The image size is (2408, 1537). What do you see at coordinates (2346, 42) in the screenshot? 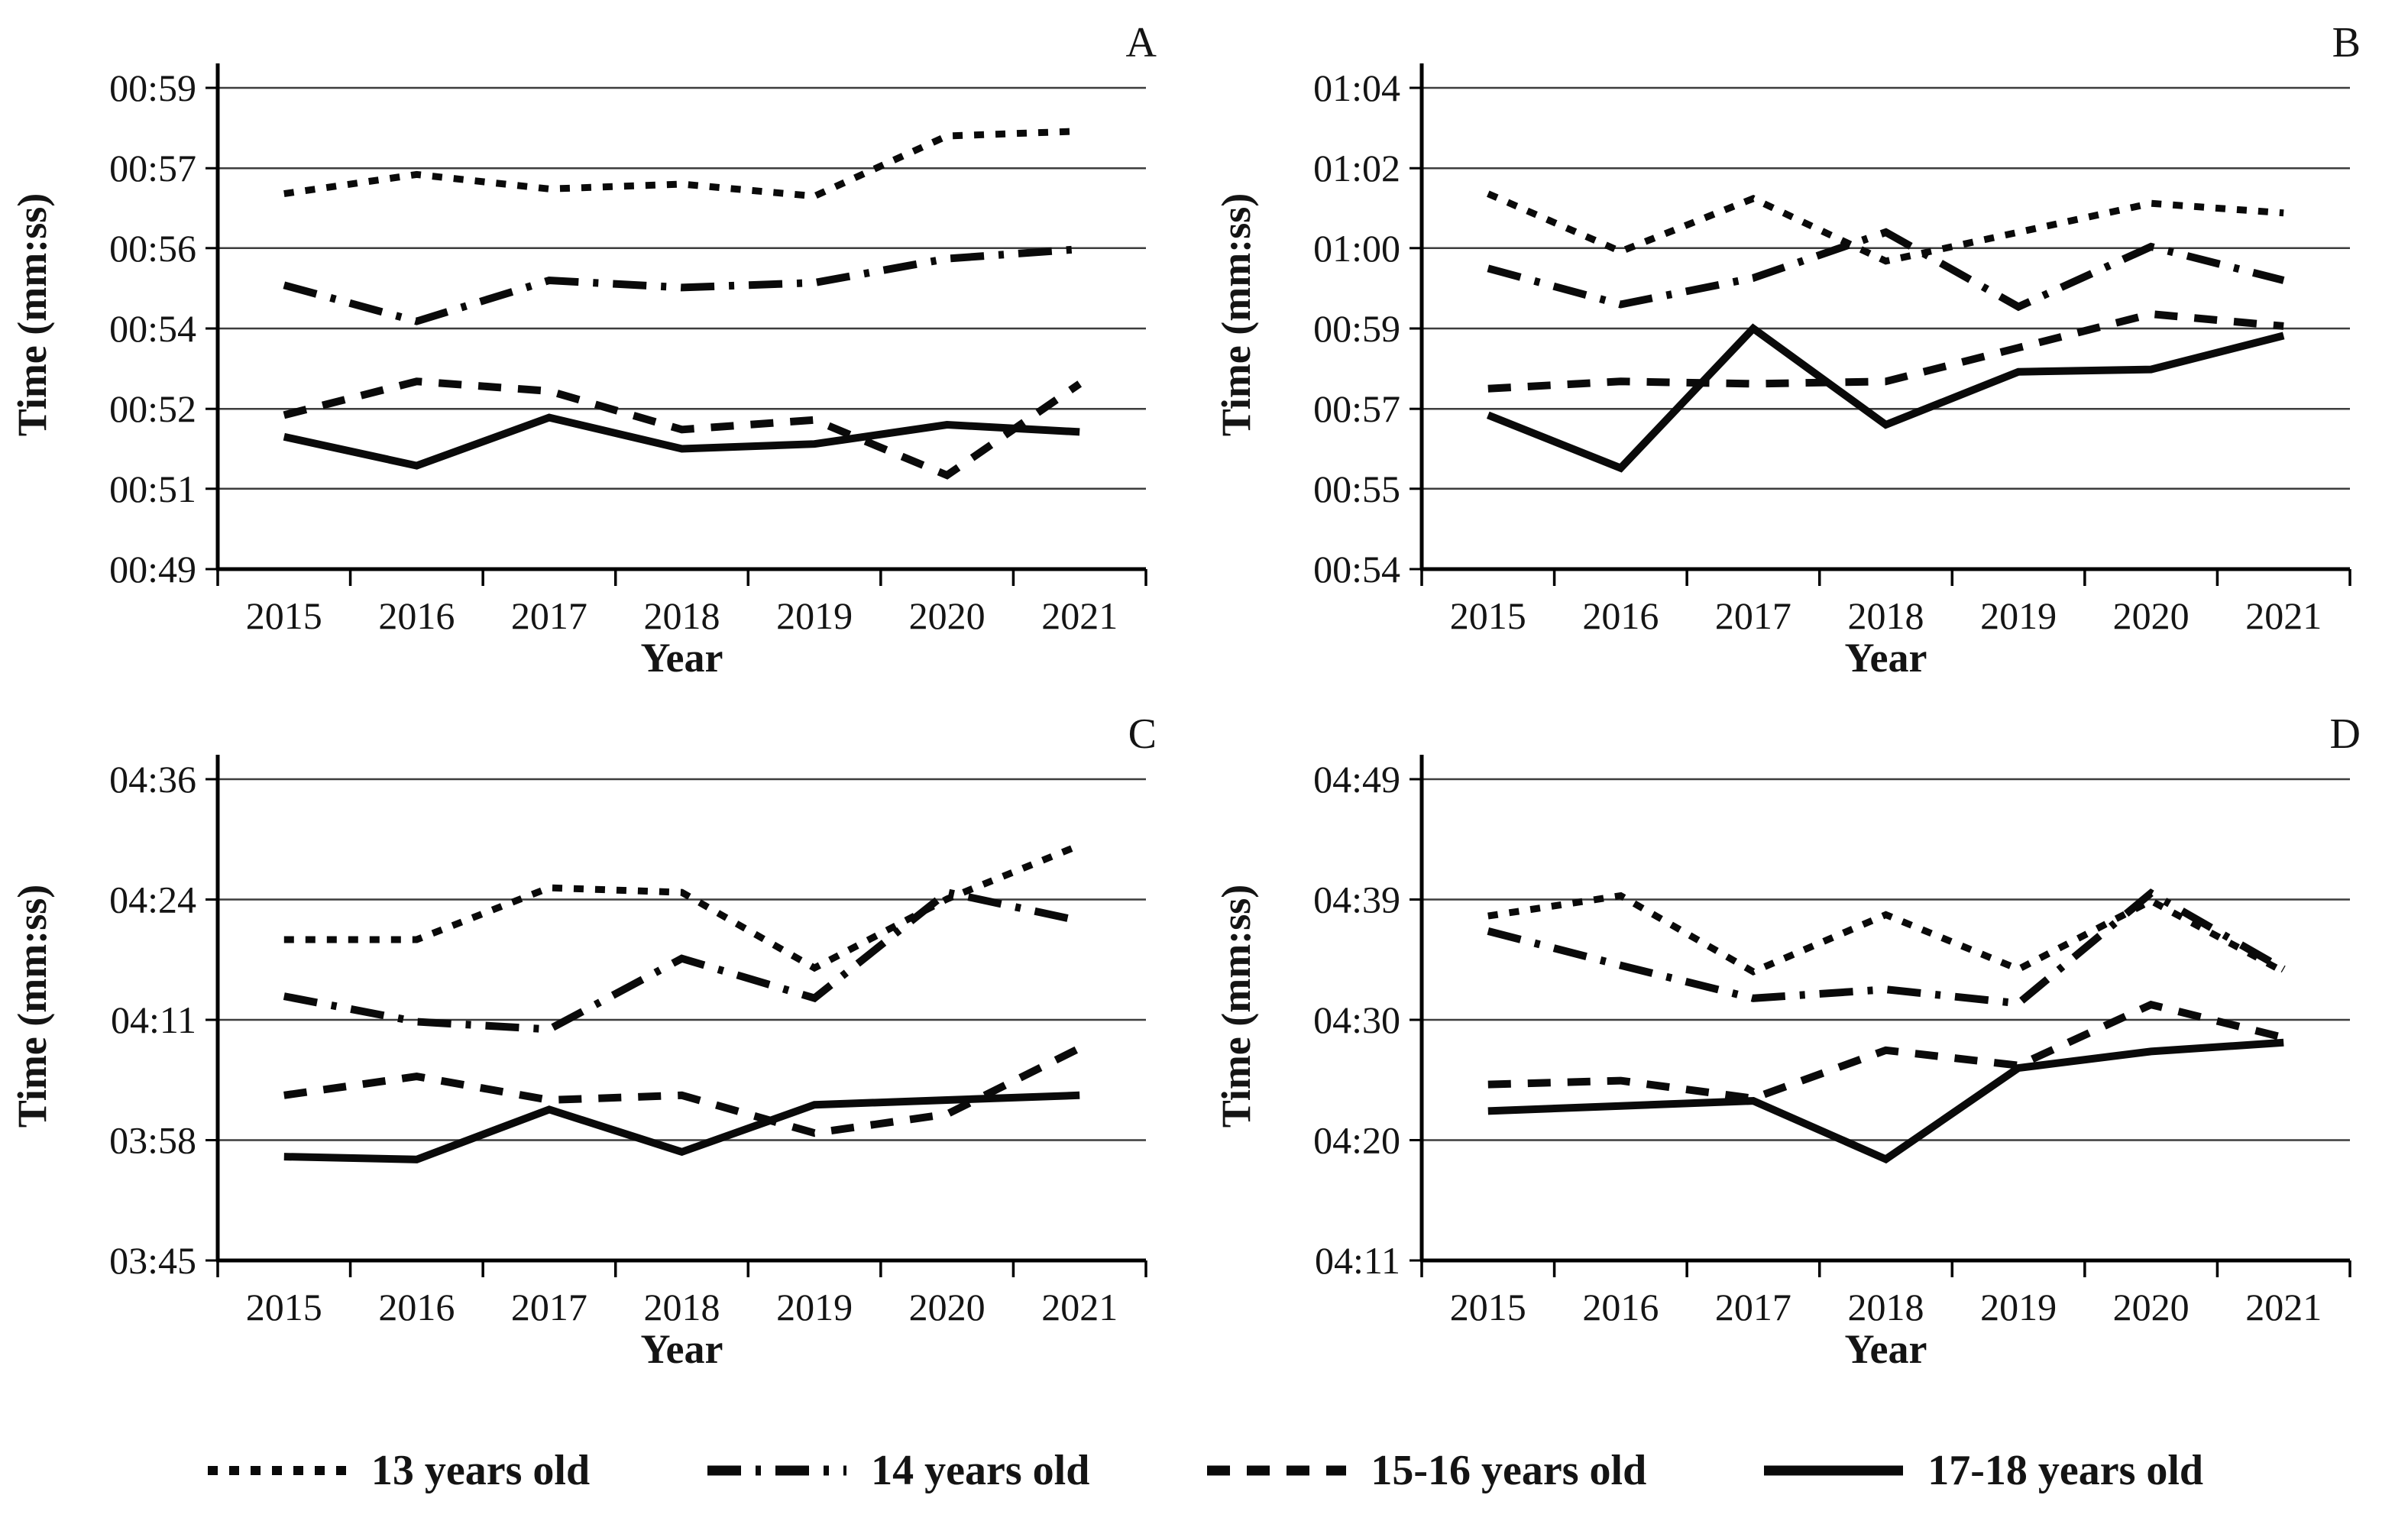
I see `panel-letter-b: B` at bounding box center [2346, 42].